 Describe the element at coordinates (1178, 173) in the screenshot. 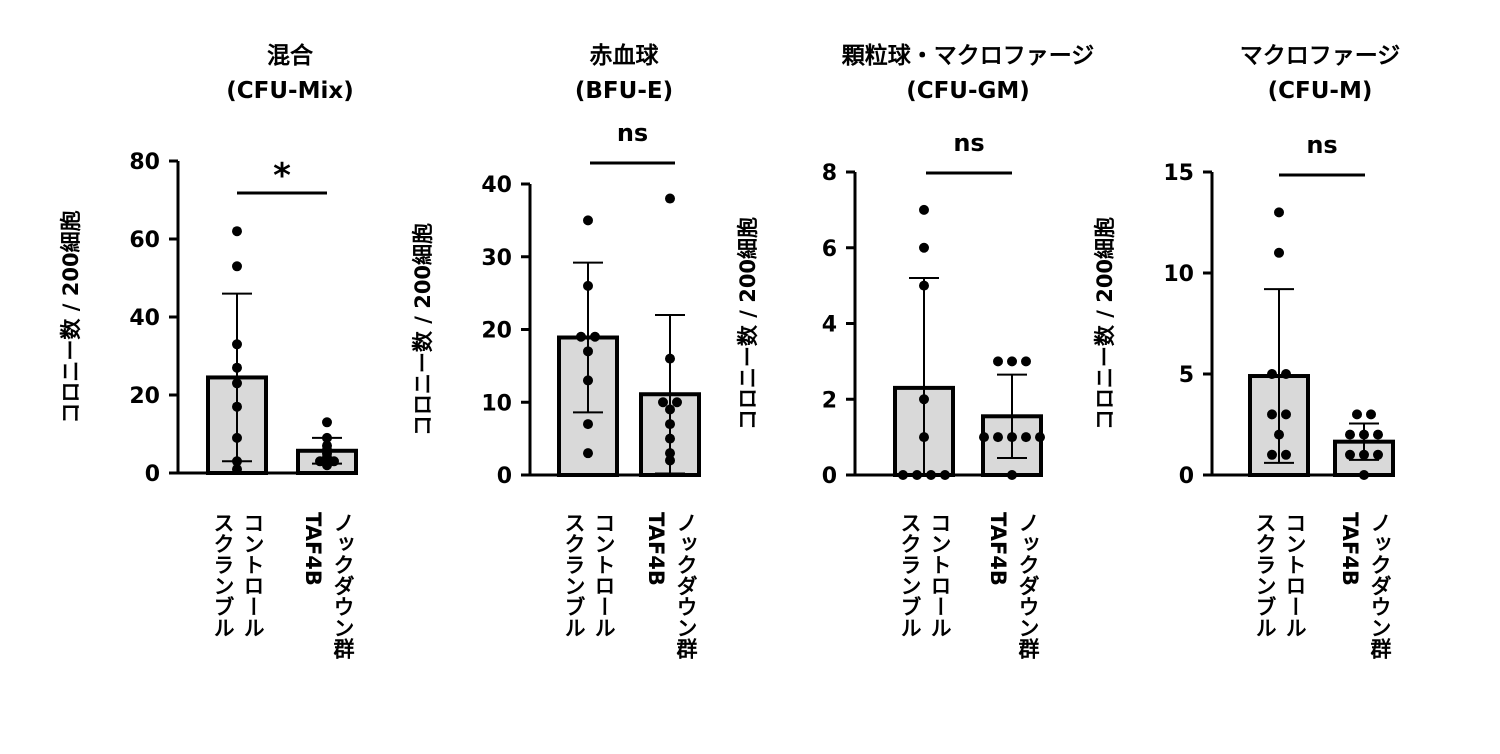

I see `y-tick-label: 15` at that location.